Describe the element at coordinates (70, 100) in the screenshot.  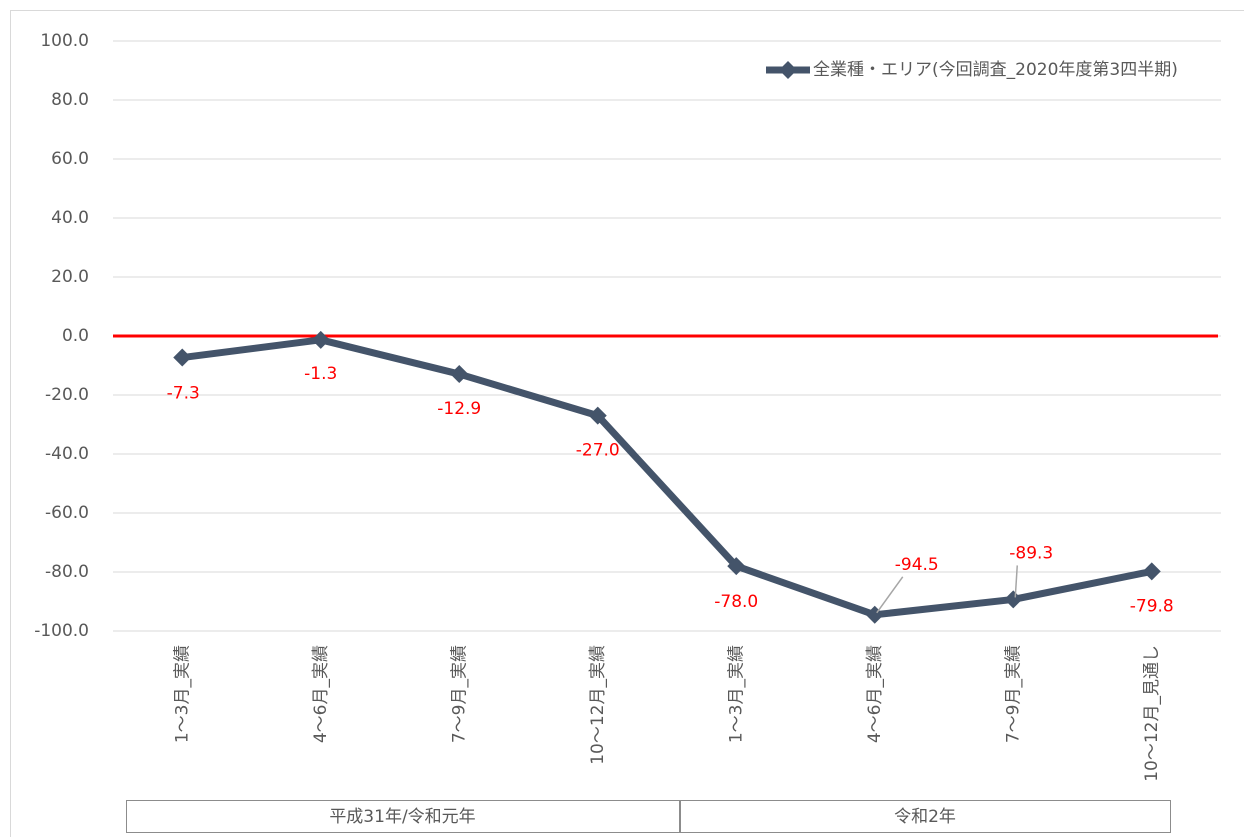
I see `y-tick-label: 80.0` at that location.